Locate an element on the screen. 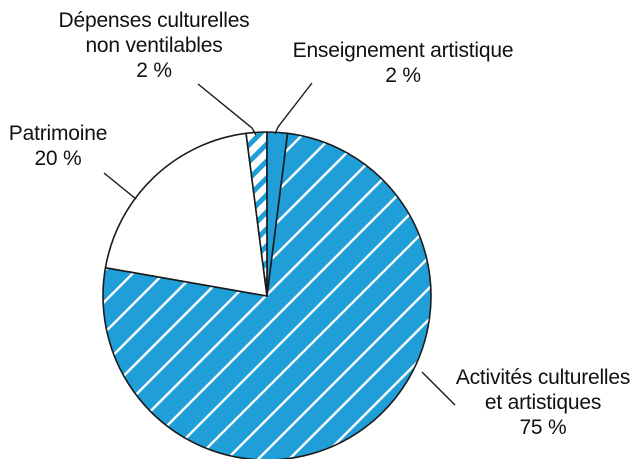  leader-line-depenses-non-ventilables is located at coordinates (227, 109).